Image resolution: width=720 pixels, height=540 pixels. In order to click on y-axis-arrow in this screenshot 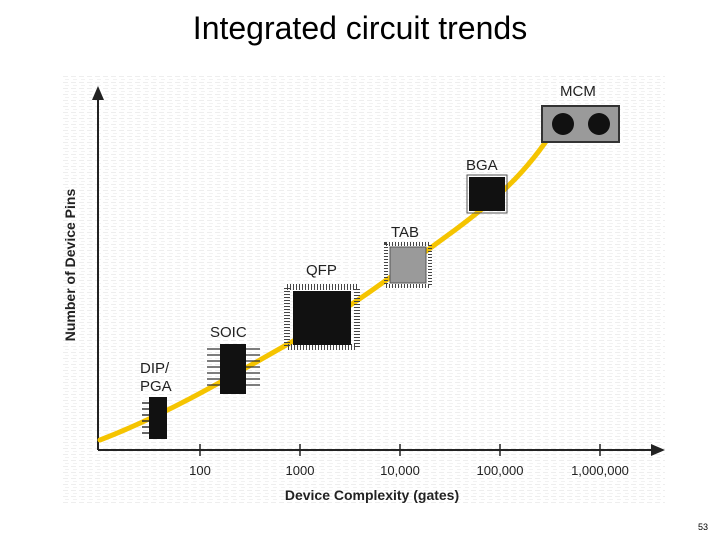, I will do `click(98, 93)`.